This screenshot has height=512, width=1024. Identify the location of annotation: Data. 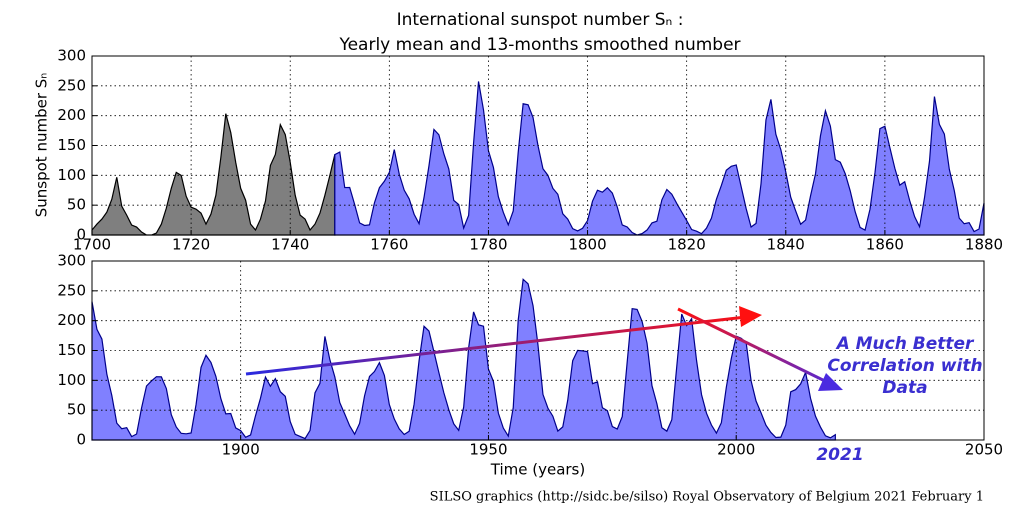
(904, 388).